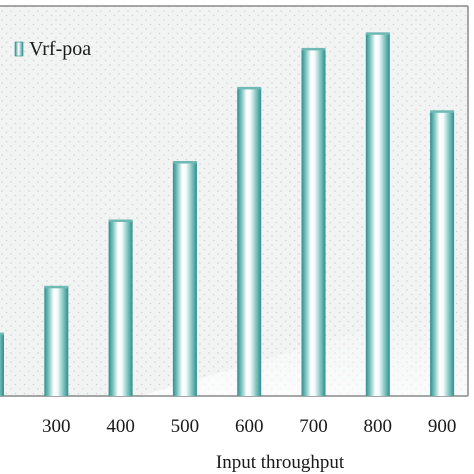  I want to click on x-tick-label: 600, so click(249, 426).